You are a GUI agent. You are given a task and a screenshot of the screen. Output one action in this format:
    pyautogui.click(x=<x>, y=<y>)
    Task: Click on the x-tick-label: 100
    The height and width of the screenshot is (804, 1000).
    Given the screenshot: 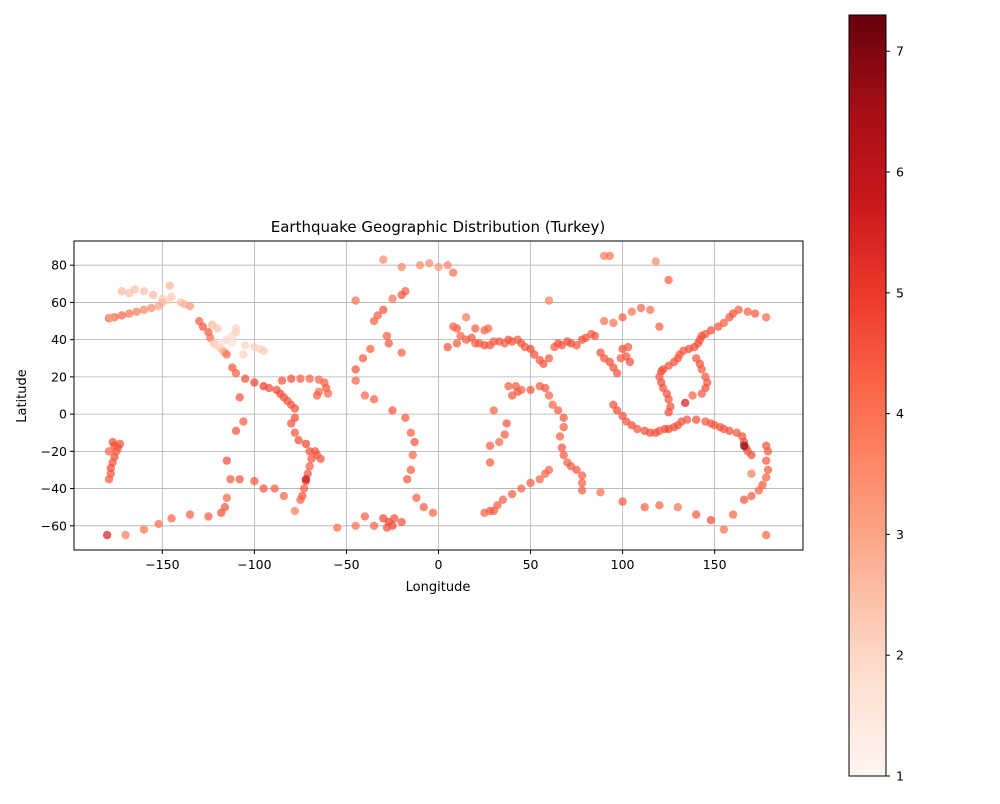 What is the action you would take?
    pyautogui.click(x=623, y=564)
    